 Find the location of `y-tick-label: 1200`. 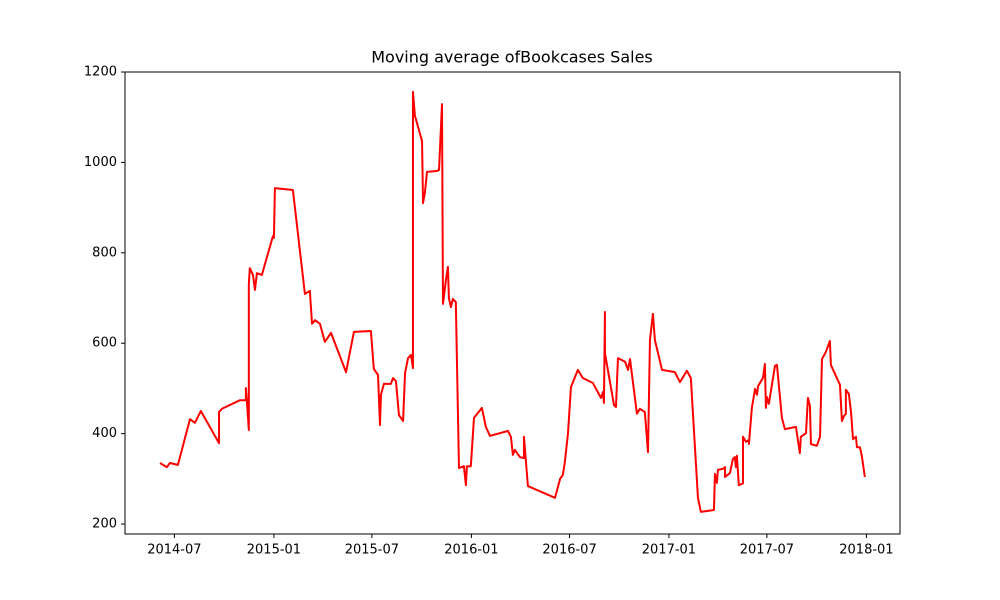

y-tick-label: 1200 is located at coordinates (100, 72).